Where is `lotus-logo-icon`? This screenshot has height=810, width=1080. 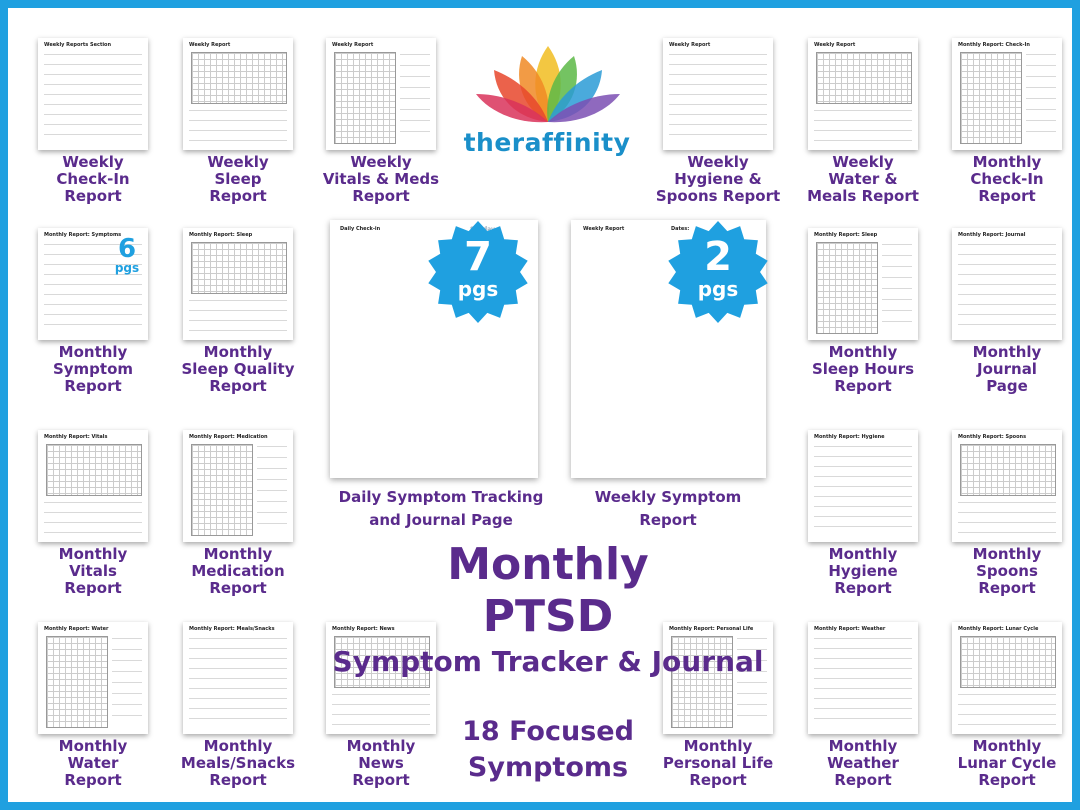
lotus-logo-icon is located at coordinates (548, 83).